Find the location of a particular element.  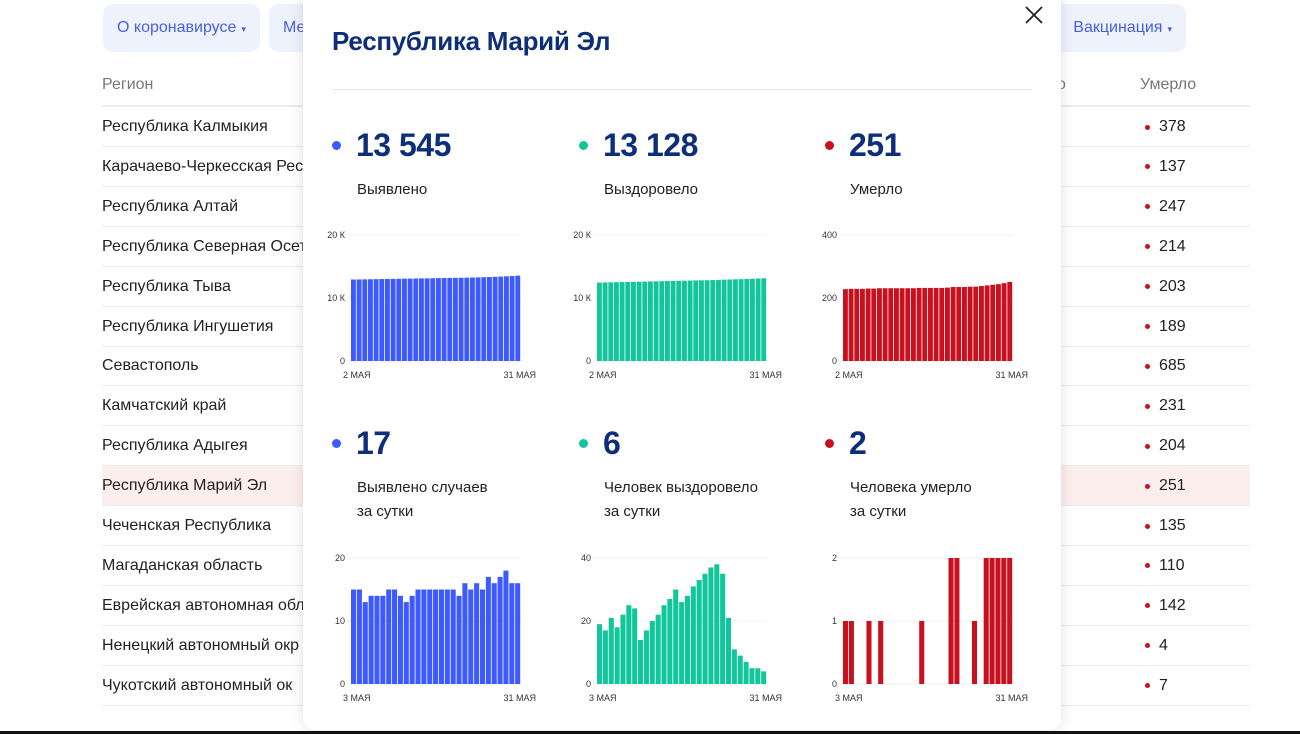

column-header-dead: Умерло is located at coordinates (1168, 84).